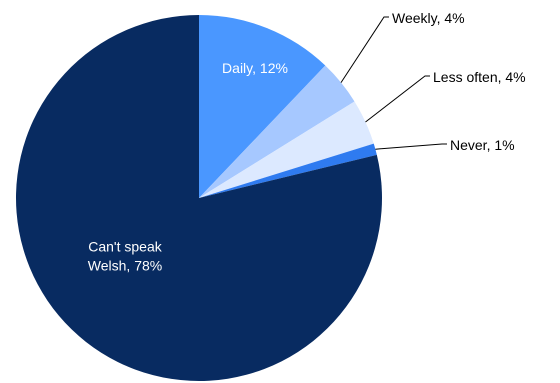 This screenshot has width=560, height=383. What do you see at coordinates (428, 18) in the screenshot?
I see `slice-label-weekly: Weekly, 4%` at bounding box center [428, 18].